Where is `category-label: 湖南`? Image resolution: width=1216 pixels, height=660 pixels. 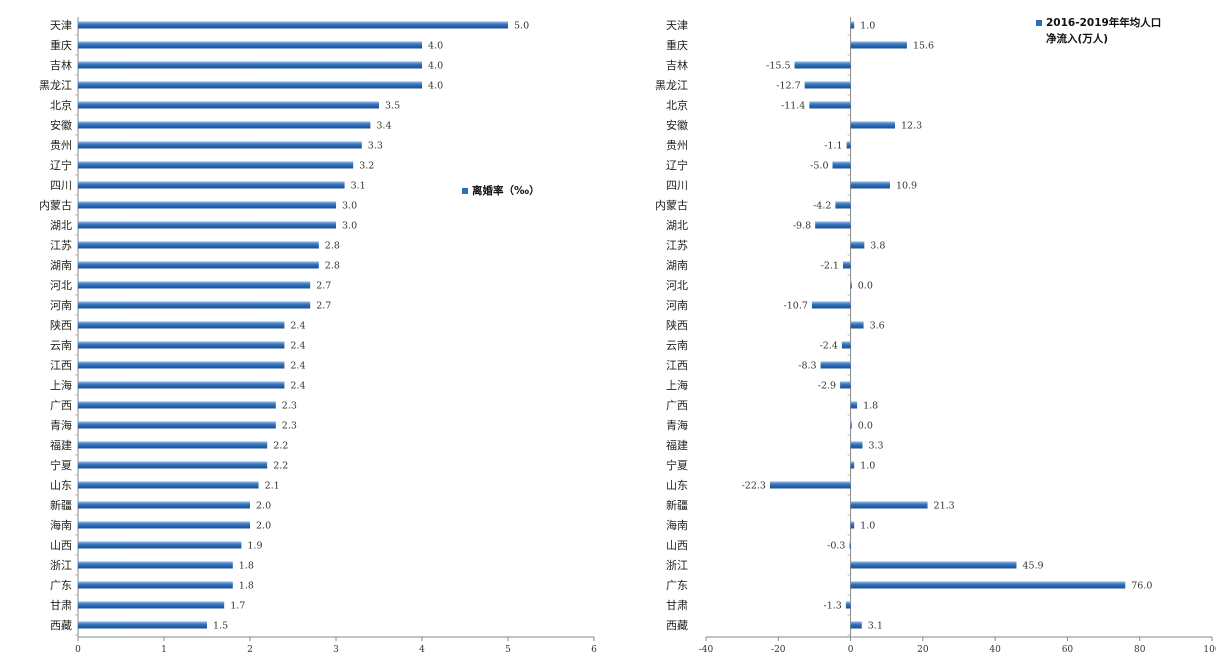
category-label: 湖南 is located at coordinates (677, 265).